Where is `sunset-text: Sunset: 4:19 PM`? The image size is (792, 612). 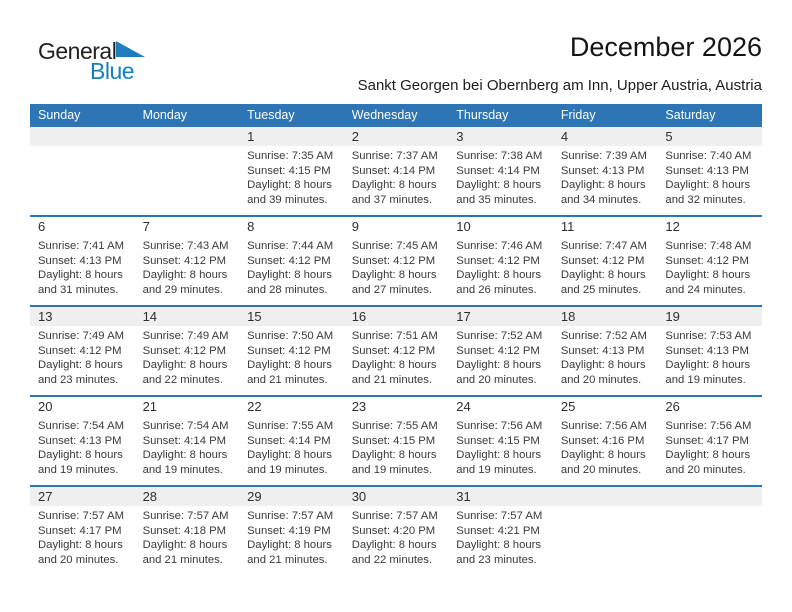 sunset-text: Sunset: 4:19 PM is located at coordinates (289, 530).